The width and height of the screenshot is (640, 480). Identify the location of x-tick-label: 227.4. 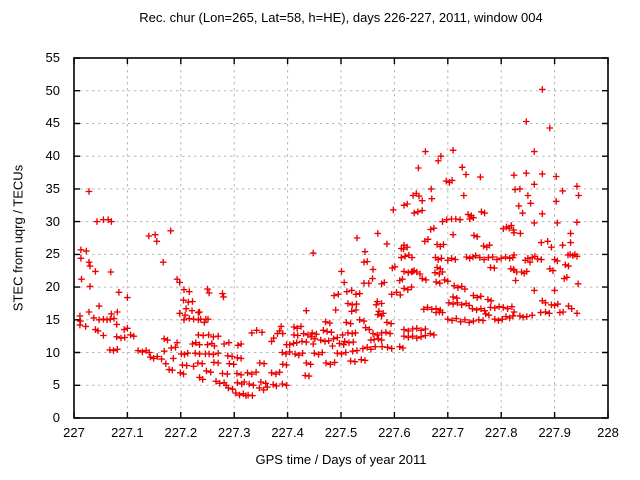
(287, 432).